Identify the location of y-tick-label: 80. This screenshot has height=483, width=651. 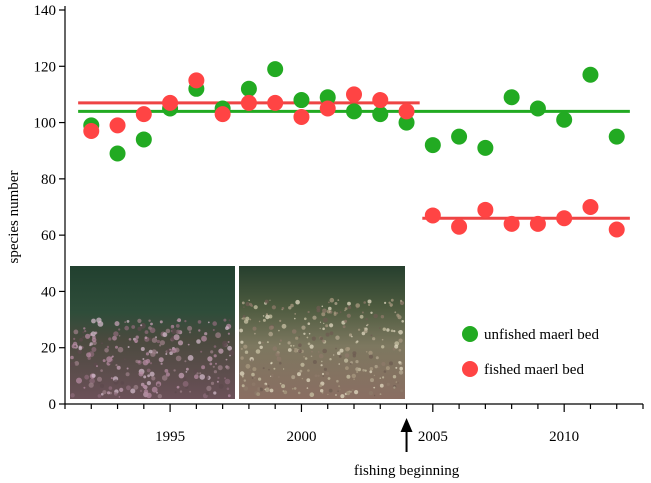
(48, 180).